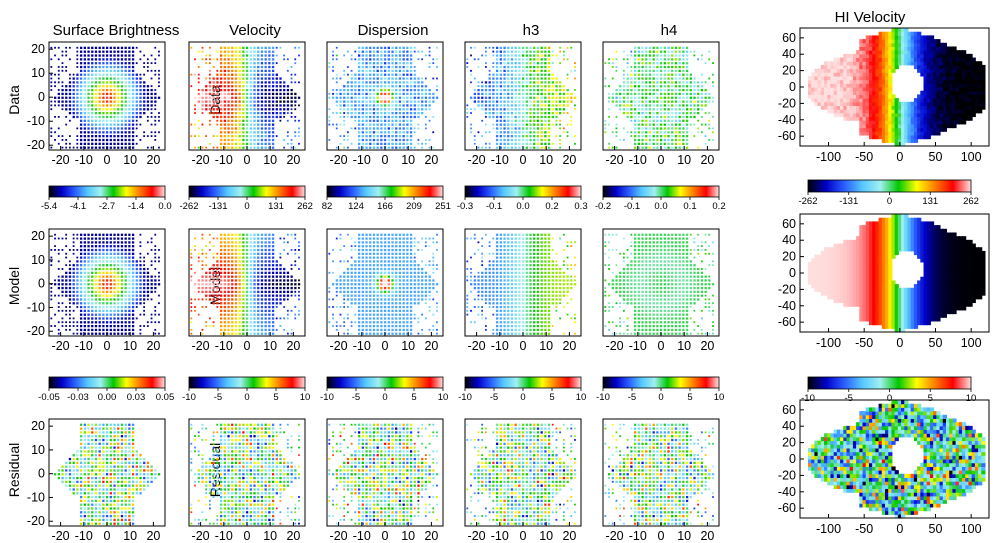  What do you see at coordinates (385, 96) in the screenshot?
I see `panel-frame` at bounding box center [385, 96].